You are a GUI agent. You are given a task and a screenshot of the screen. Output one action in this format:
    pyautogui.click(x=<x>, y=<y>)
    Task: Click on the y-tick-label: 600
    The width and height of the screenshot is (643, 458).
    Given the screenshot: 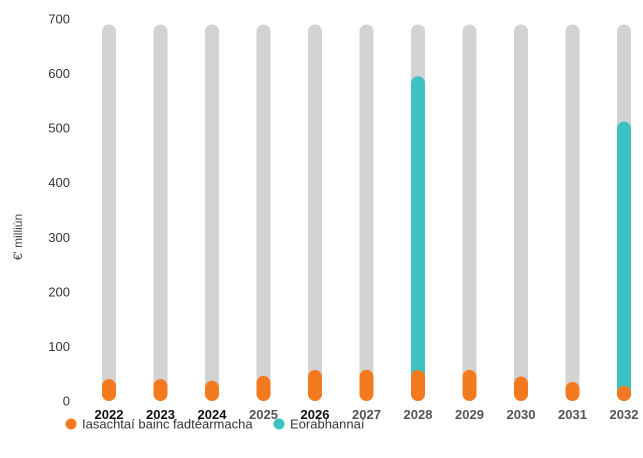 What is the action you would take?
    pyautogui.click(x=59, y=73)
    